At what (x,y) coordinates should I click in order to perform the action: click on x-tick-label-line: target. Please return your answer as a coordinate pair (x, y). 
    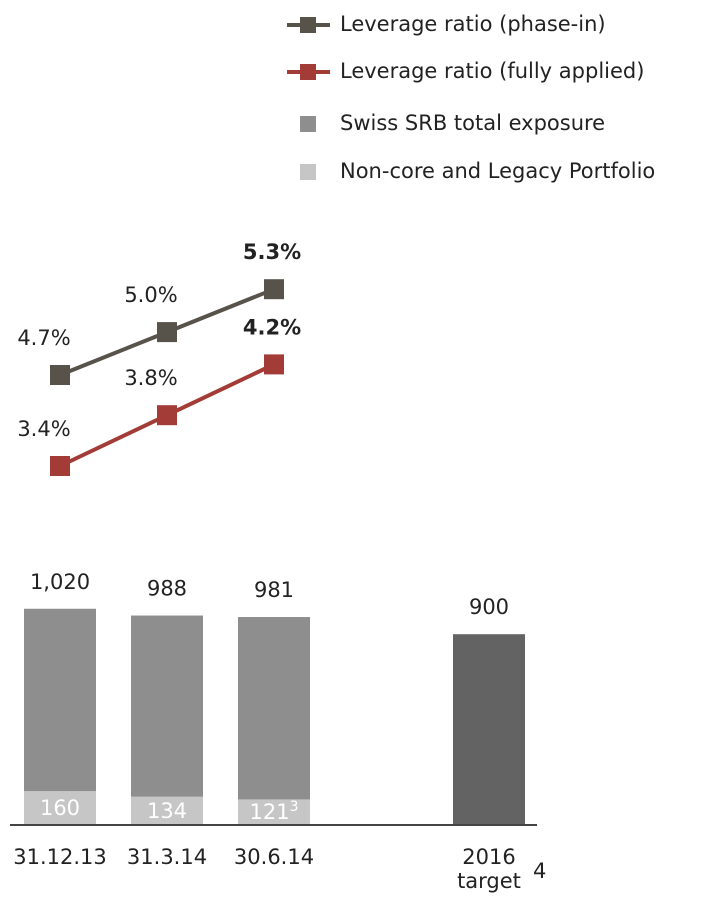
    Looking at the image, I should click on (489, 881).